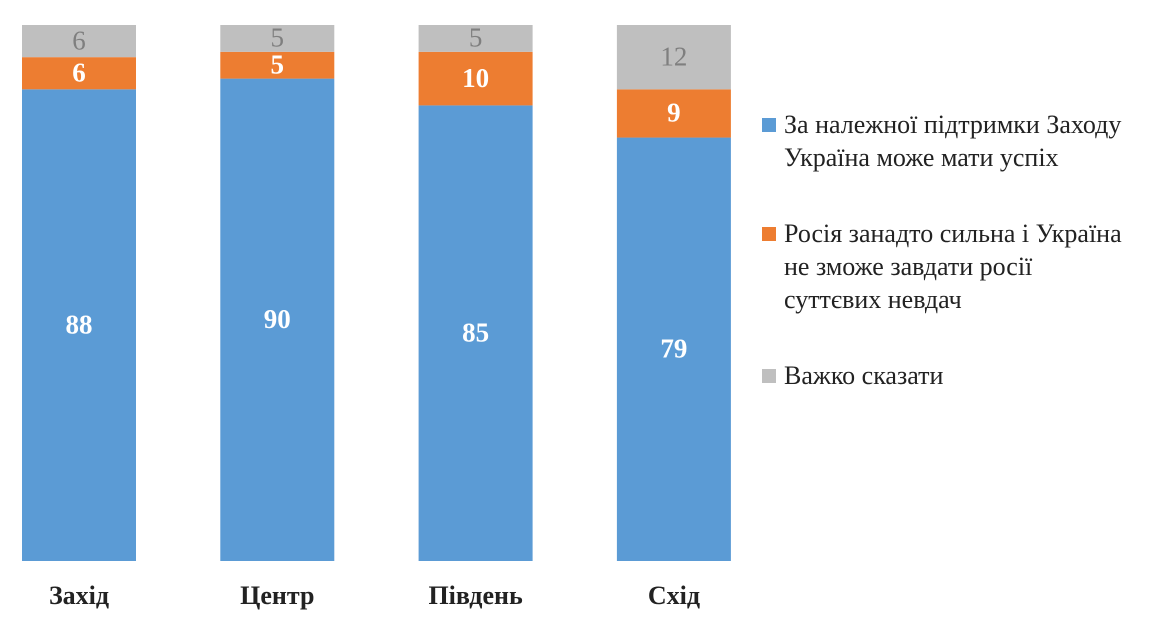  I want to click on data-label: 10, so click(475, 78).